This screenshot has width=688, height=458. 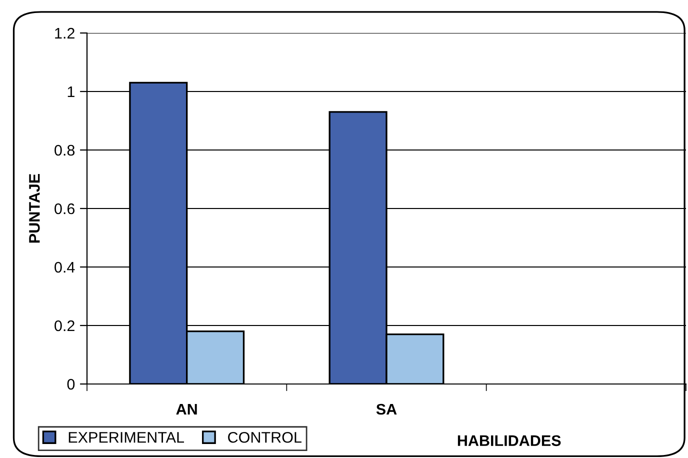 I want to click on y-tick-label: 0.2, so click(x=64, y=326).